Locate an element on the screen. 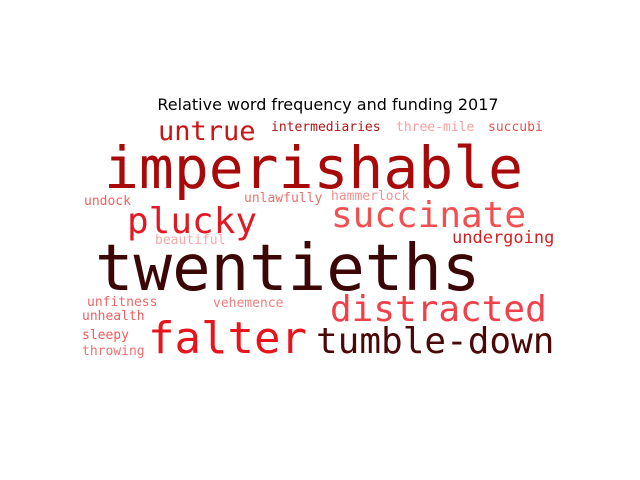 The height and width of the screenshot is (480, 640). word-unlawfully: unlawfully is located at coordinates (283, 198).